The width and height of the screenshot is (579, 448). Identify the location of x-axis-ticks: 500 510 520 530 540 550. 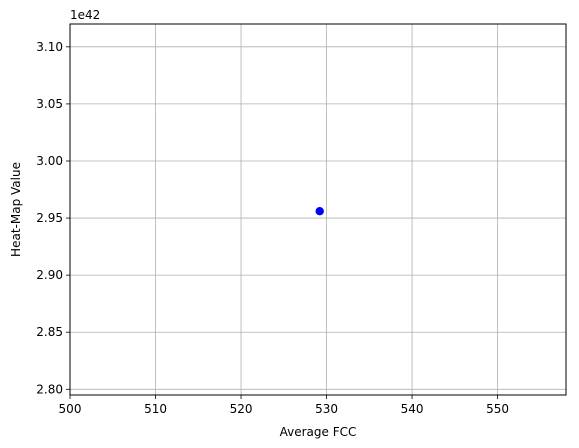
(284, 405).